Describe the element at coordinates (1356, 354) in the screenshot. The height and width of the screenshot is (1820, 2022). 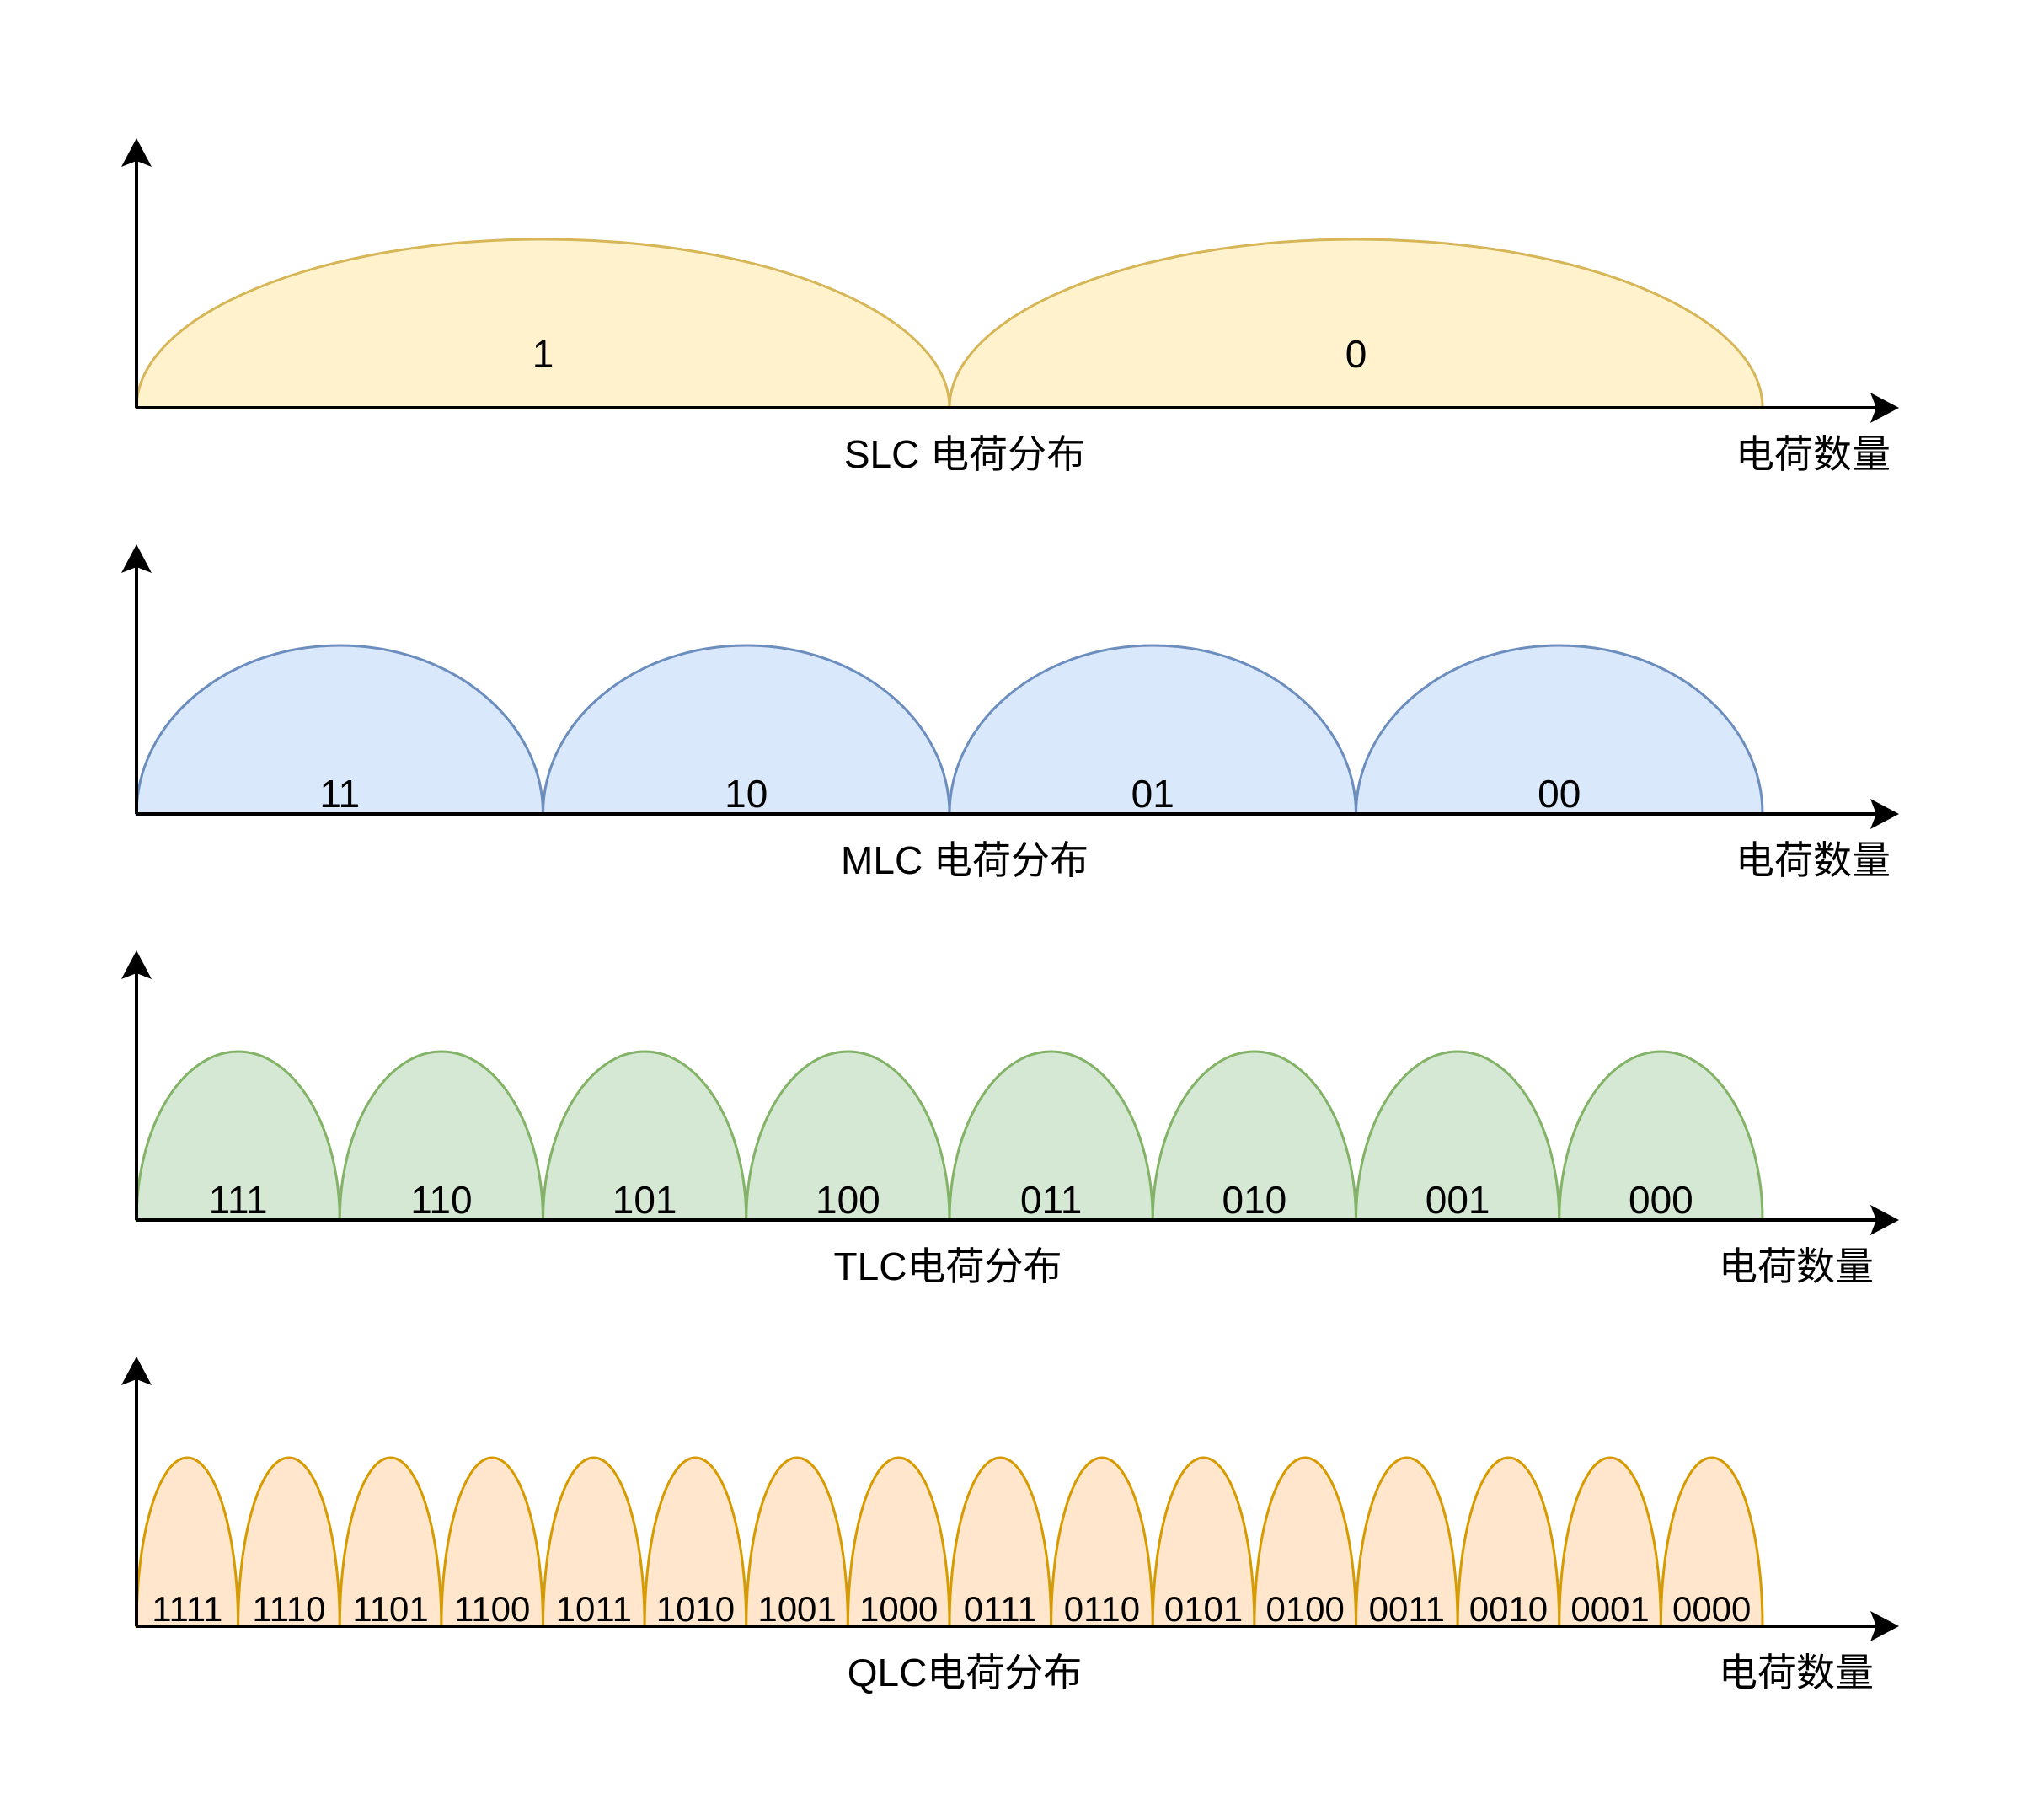
I see `slc-state-label: 0` at that location.